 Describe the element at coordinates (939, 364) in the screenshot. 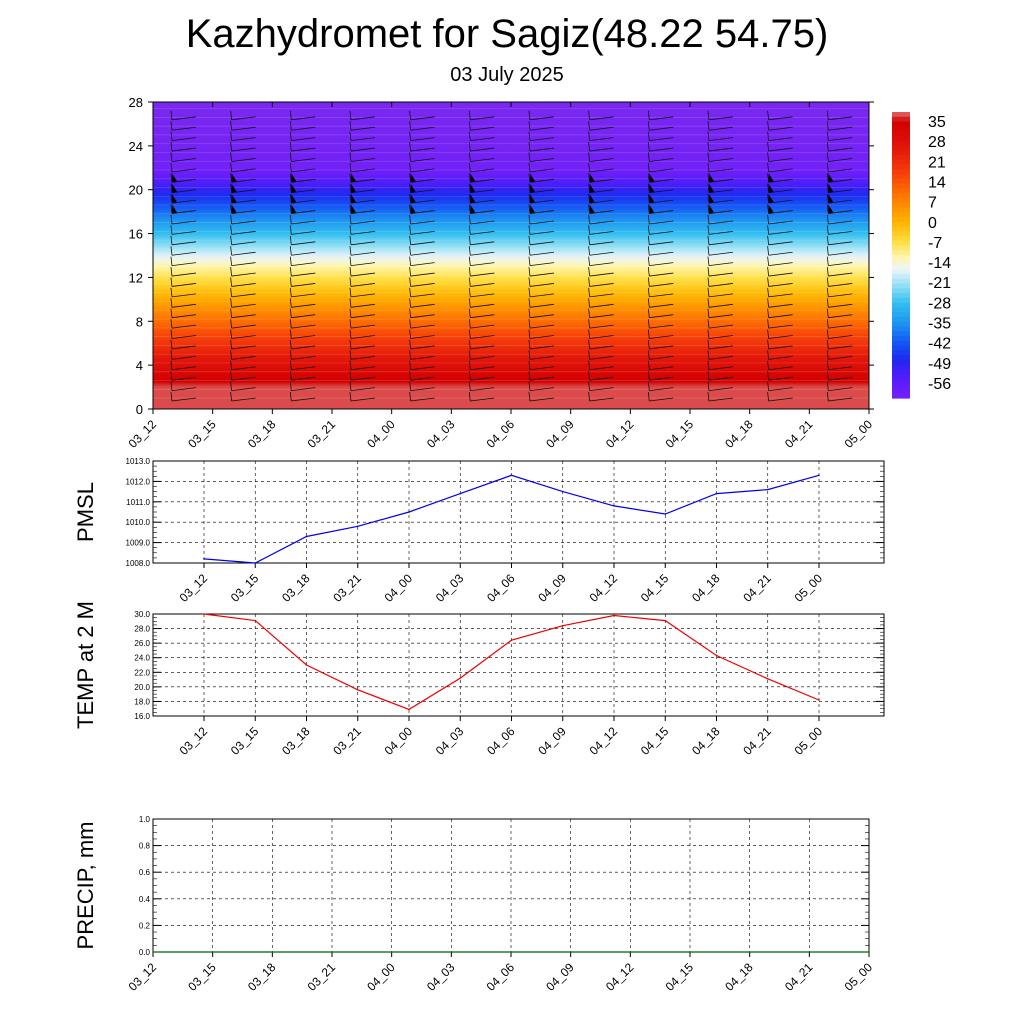

I see `colorbar-label: -49` at that location.